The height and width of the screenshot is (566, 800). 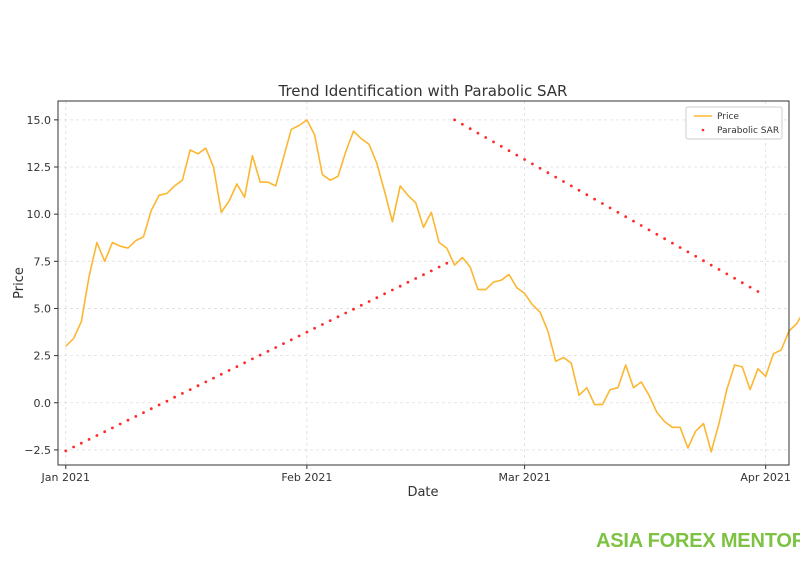 I want to click on y-tick-label: 10.0, so click(x=39, y=214).